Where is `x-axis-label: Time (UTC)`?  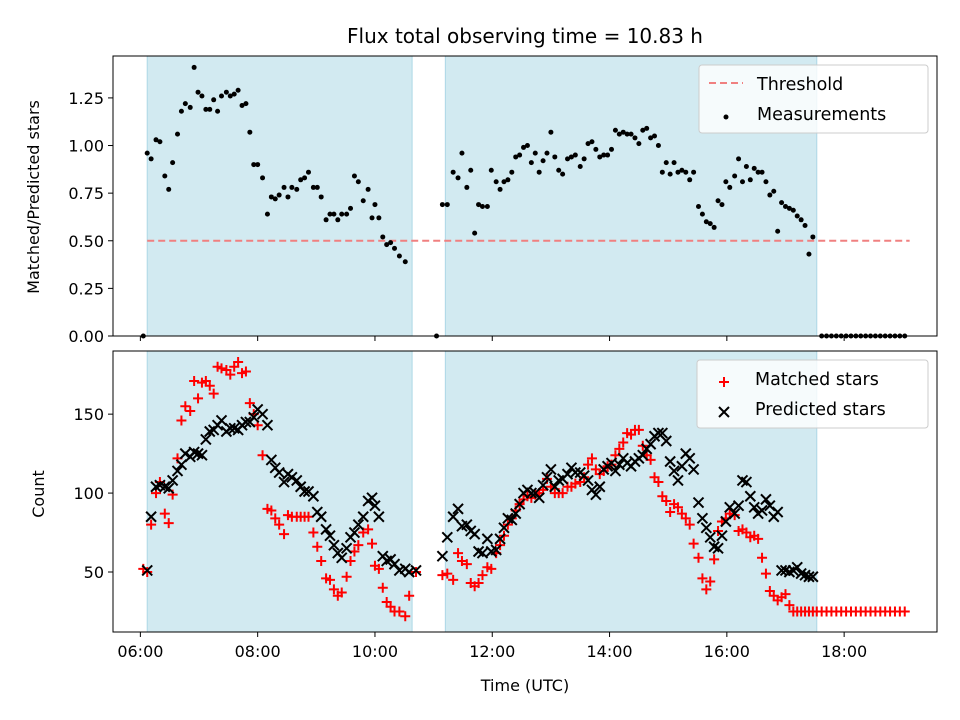
x-axis-label: Time (UTC) is located at coordinates (524, 685).